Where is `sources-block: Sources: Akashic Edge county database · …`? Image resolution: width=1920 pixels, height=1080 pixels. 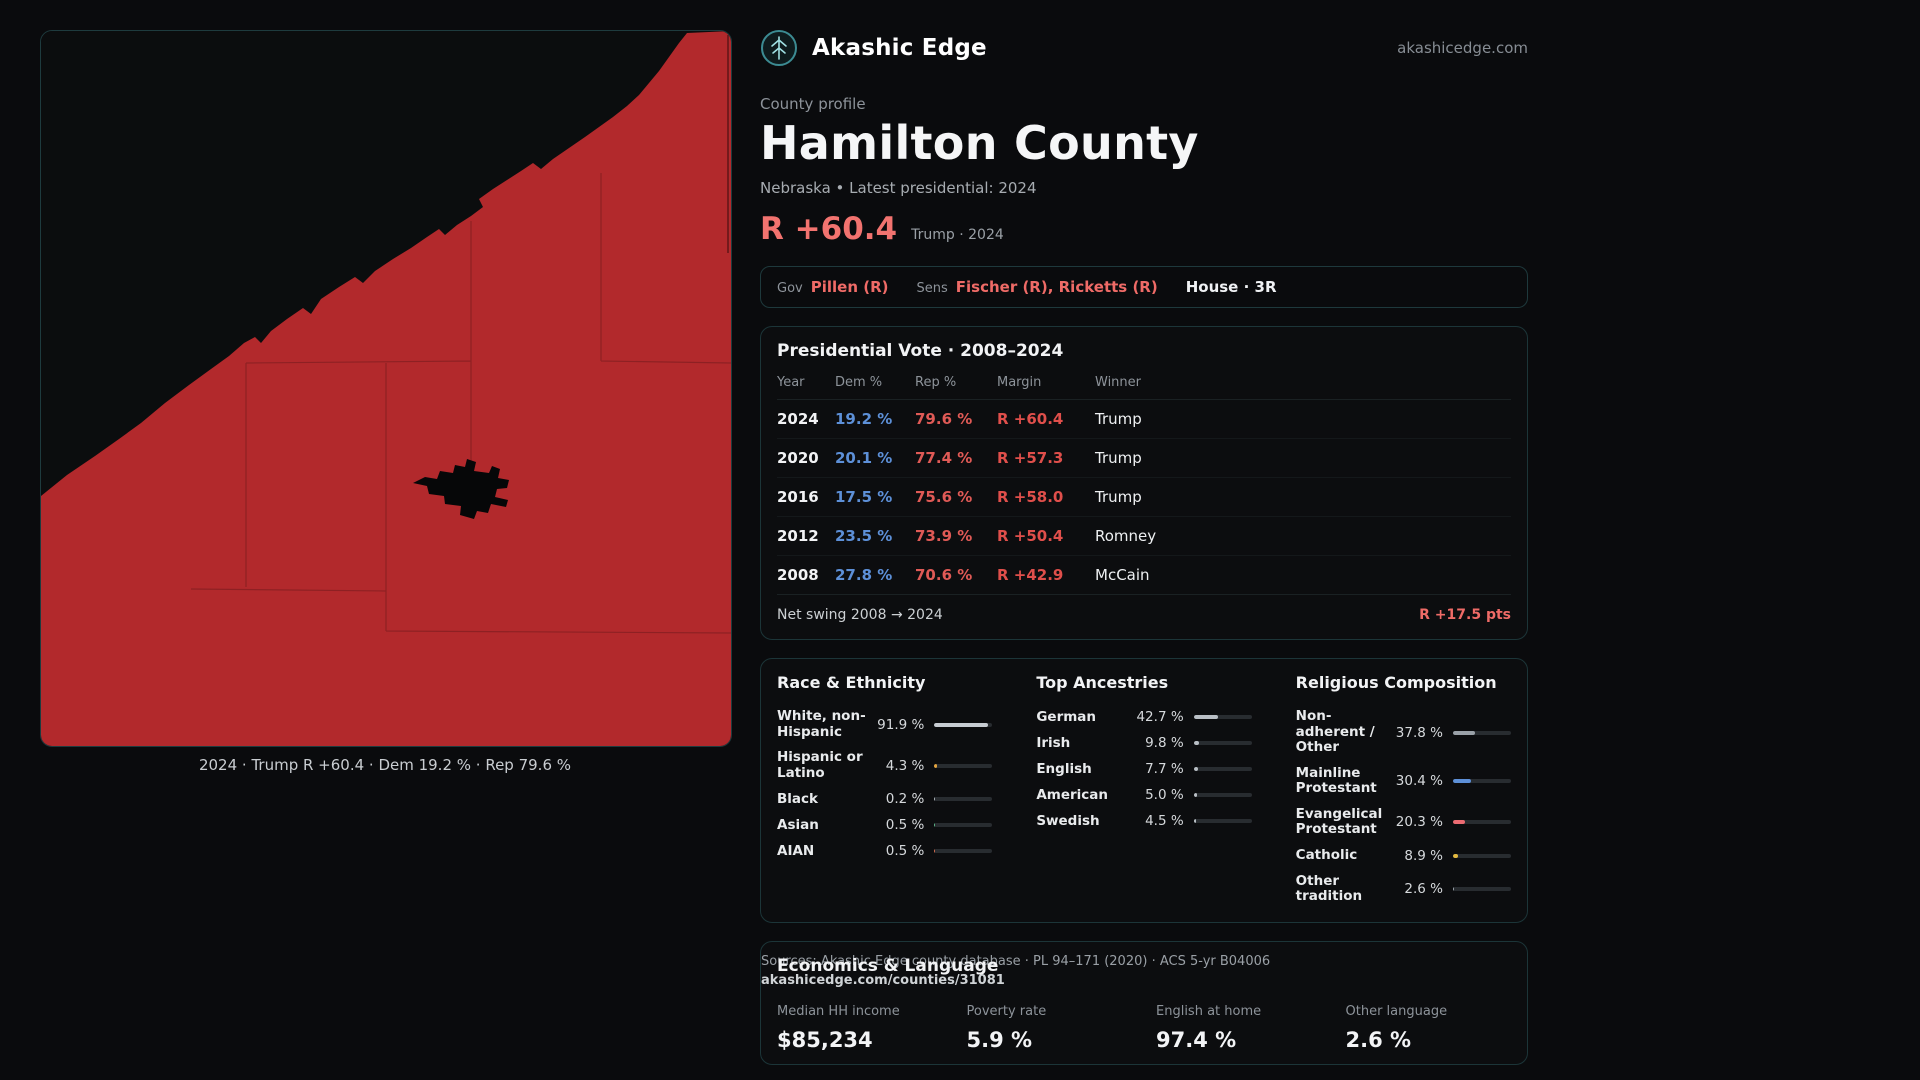 sources-block: Sources: Akashic Edge county database · … is located at coordinates (1015, 972).